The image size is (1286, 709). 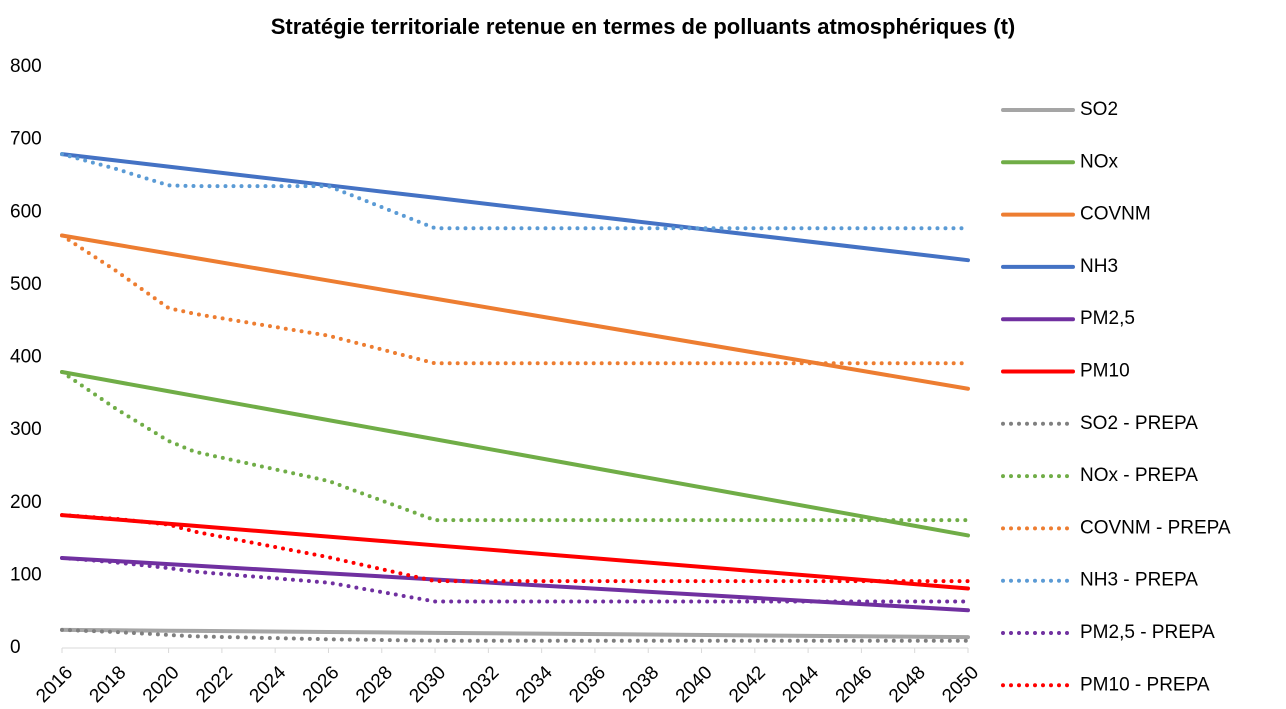 I want to click on y-tick-label: 400, so click(x=26, y=357).